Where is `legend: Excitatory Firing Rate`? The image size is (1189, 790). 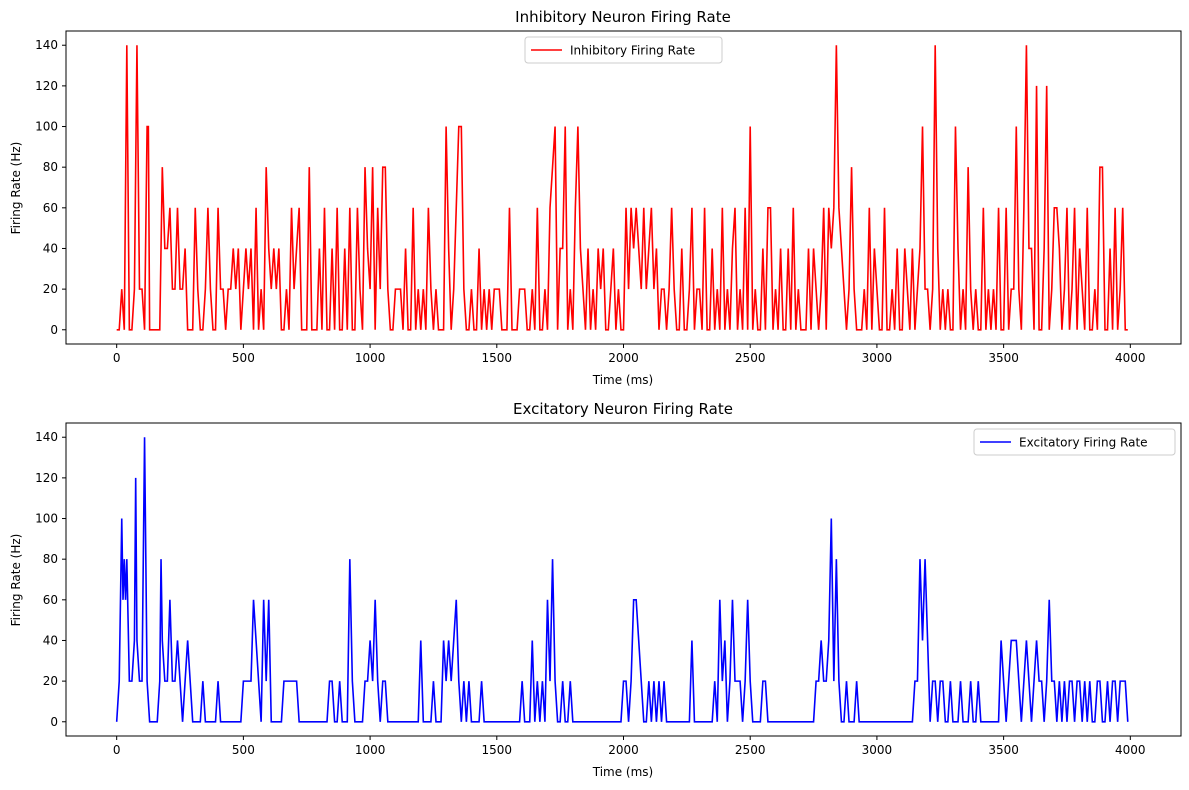 legend: Excitatory Firing Rate is located at coordinates (1074, 442).